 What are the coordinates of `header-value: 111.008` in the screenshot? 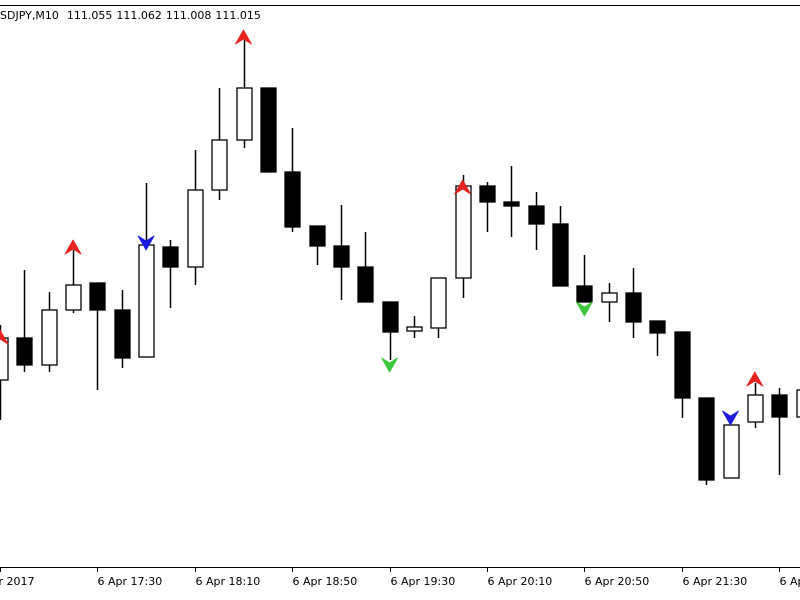 It's located at (189, 15).